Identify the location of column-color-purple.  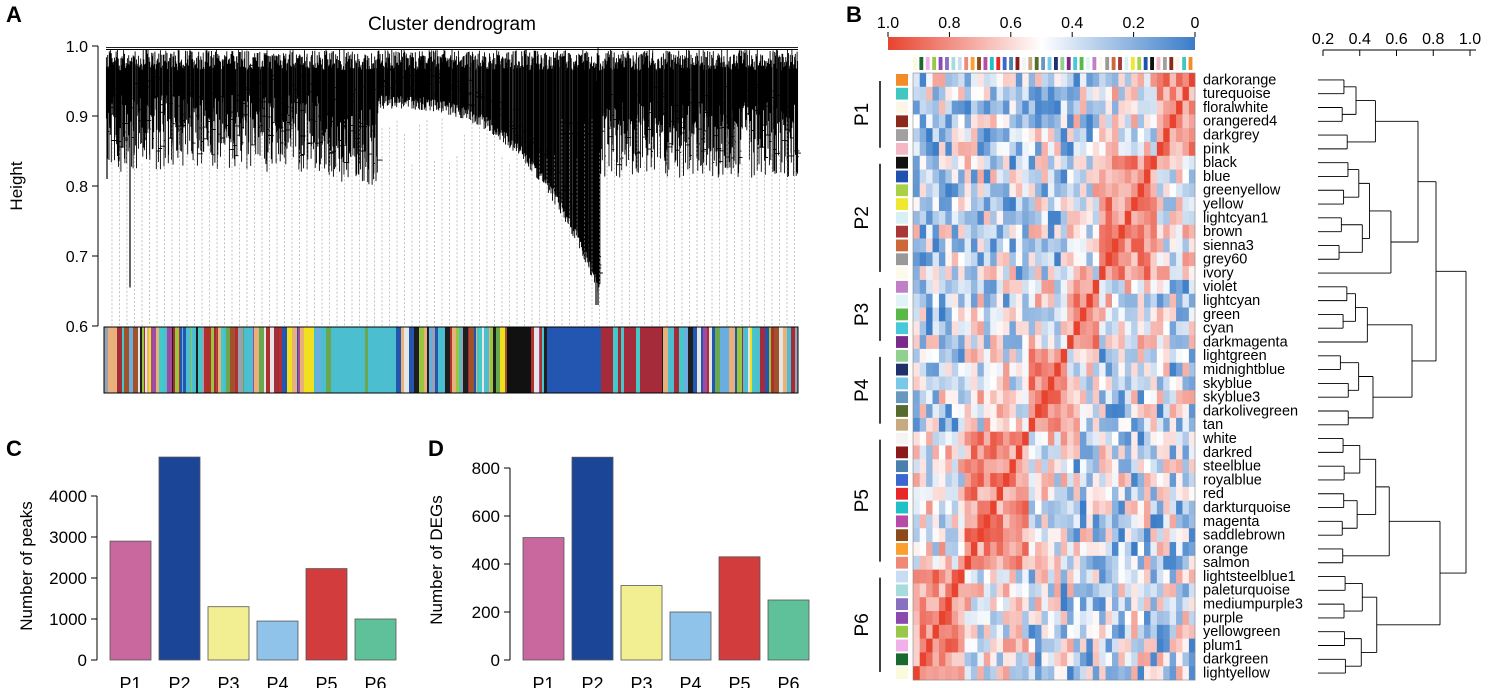
(940, 63).